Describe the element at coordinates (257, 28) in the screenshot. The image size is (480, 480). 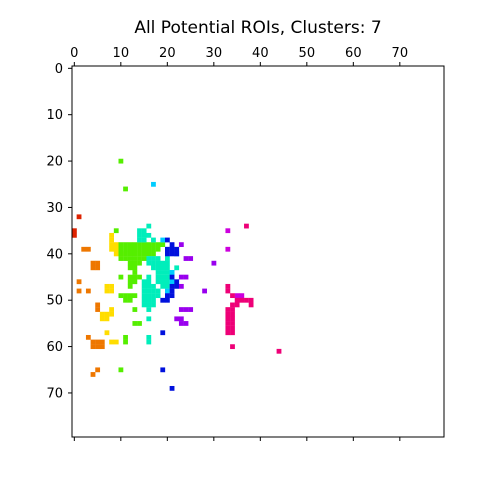
I see `chart-title: All Potential ROIs, Clusters: 7` at that location.